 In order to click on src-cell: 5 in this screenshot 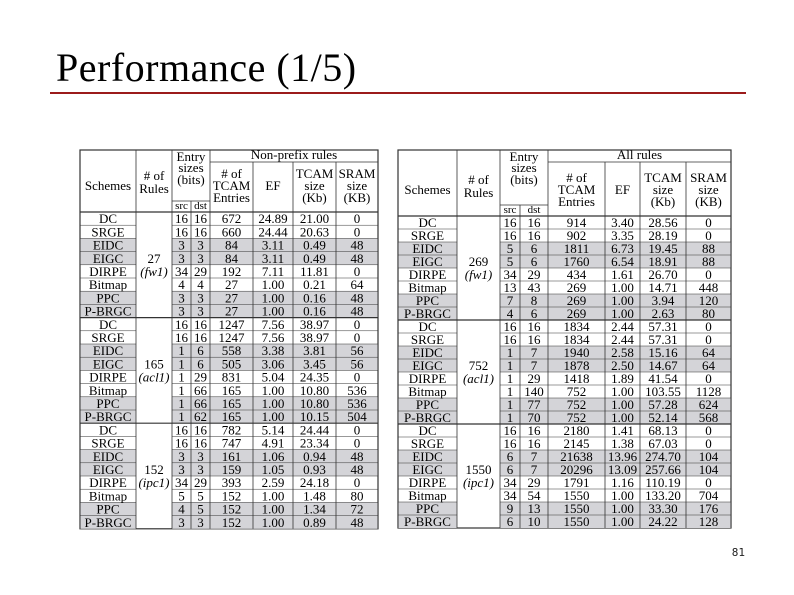, I will do `click(510, 261)`.